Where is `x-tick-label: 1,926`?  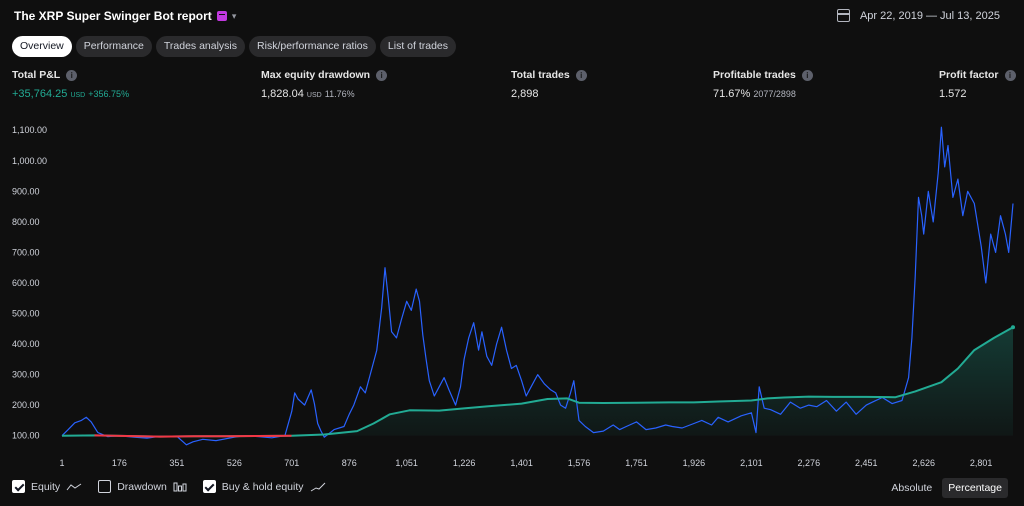 x-tick-label: 1,926 is located at coordinates (694, 463).